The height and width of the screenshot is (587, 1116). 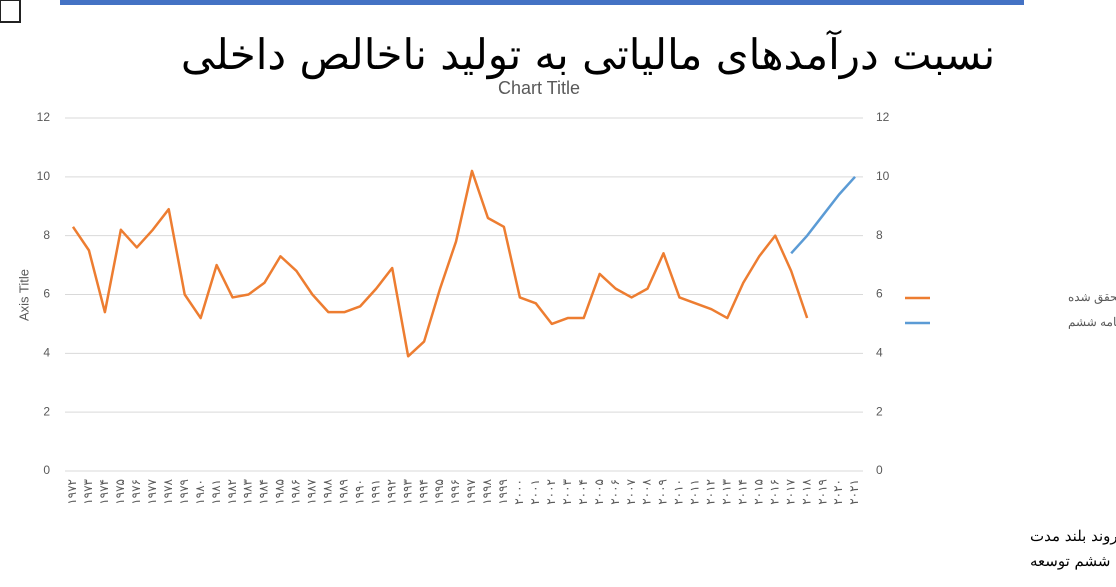 What do you see at coordinates (375, 492) in the screenshot?
I see `x-tick-label: ۱۹۹۱` at bounding box center [375, 492].